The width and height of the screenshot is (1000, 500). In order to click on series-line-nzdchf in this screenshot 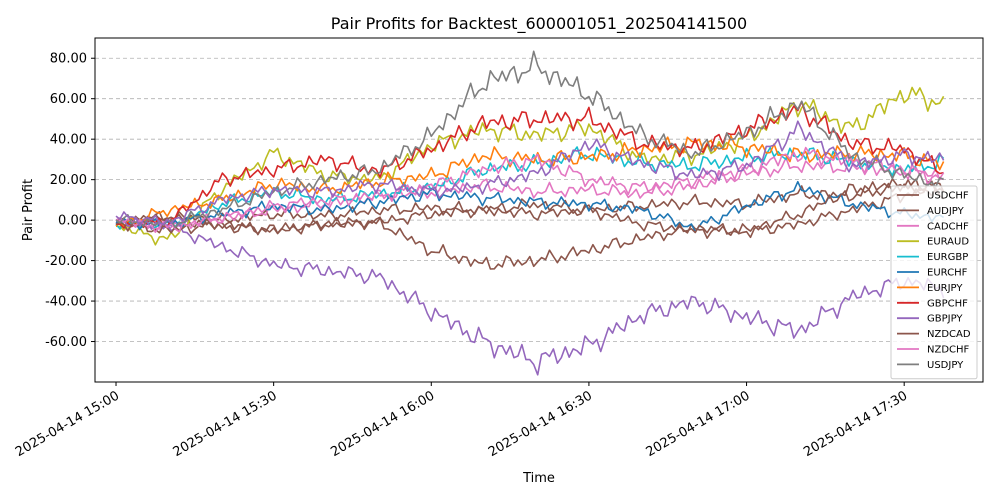, I will do `click(530, 189)`.